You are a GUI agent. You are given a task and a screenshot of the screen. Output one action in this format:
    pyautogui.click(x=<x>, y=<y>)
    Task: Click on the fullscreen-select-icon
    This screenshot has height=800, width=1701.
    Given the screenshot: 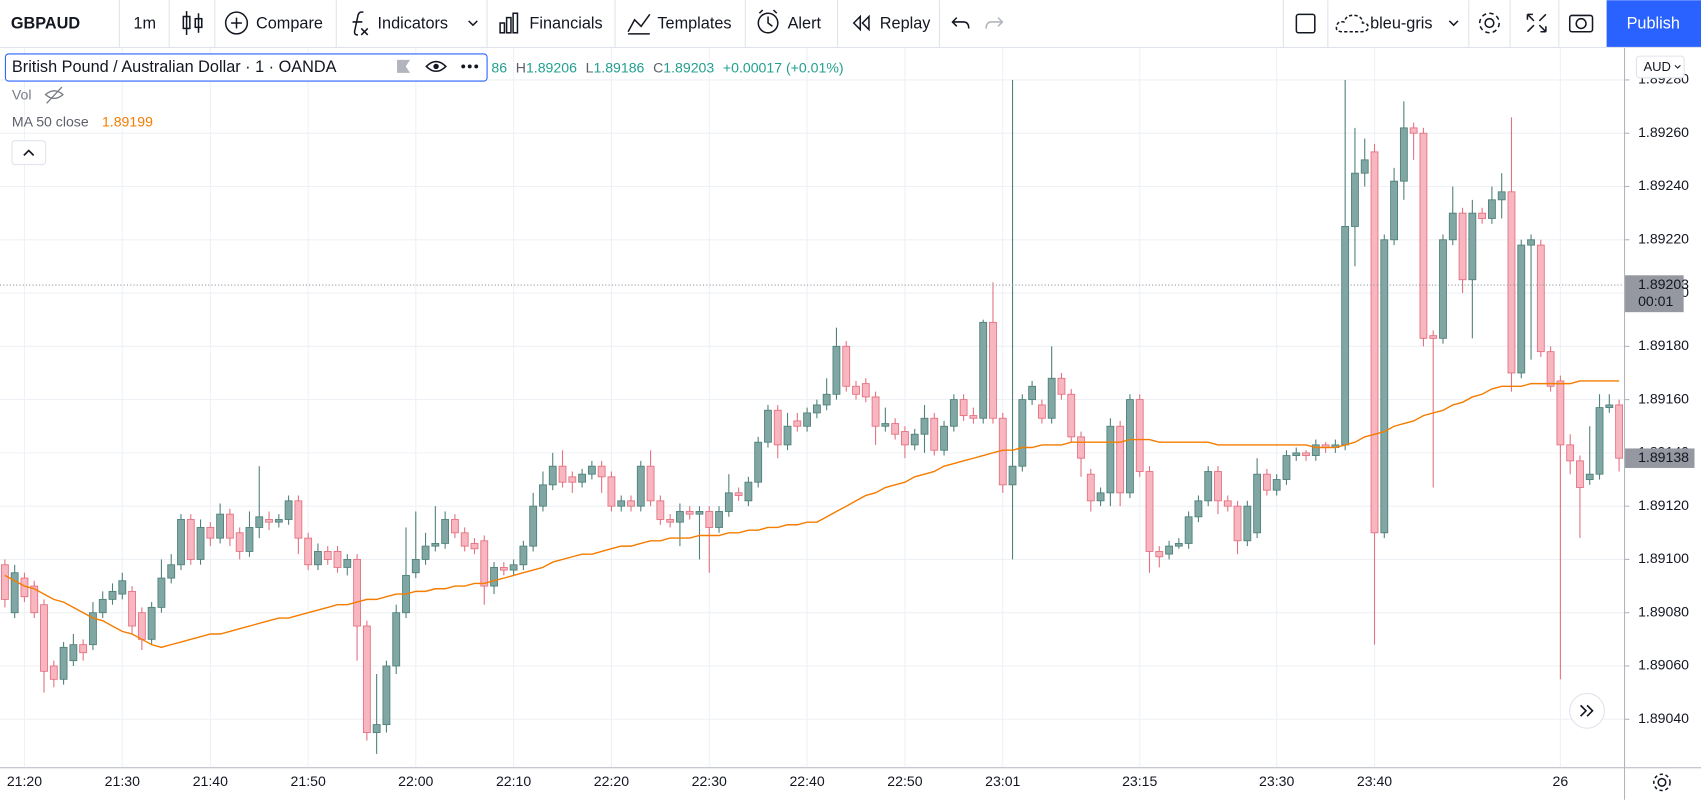 What is the action you would take?
    pyautogui.click(x=1305, y=23)
    